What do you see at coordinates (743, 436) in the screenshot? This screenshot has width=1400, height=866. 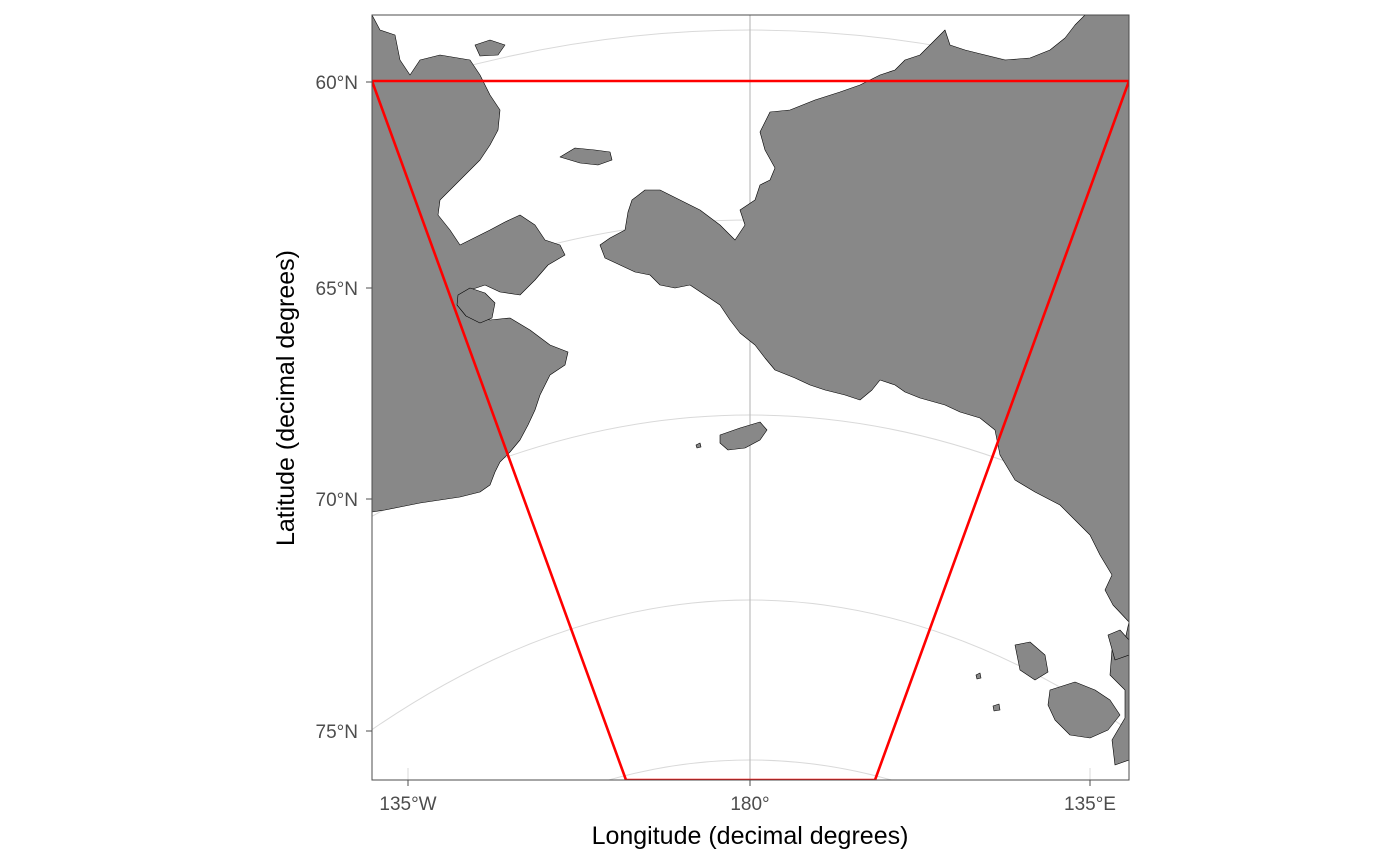 I see `land-wrangel-island` at bounding box center [743, 436].